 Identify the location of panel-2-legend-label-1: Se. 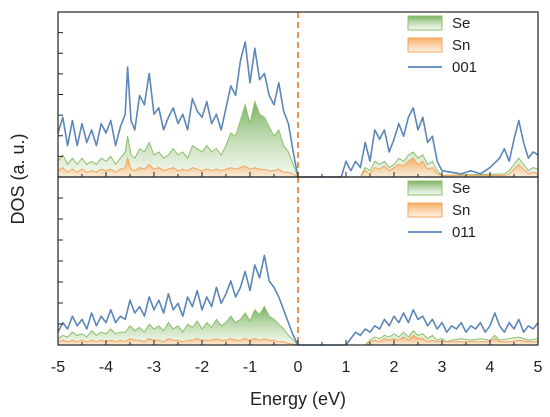
(461, 188).